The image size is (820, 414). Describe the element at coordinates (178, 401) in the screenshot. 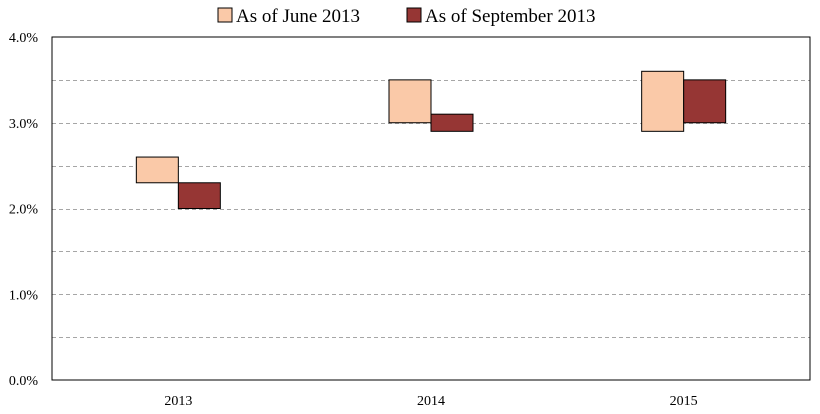

I see `x-tick-label: 2013` at that location.